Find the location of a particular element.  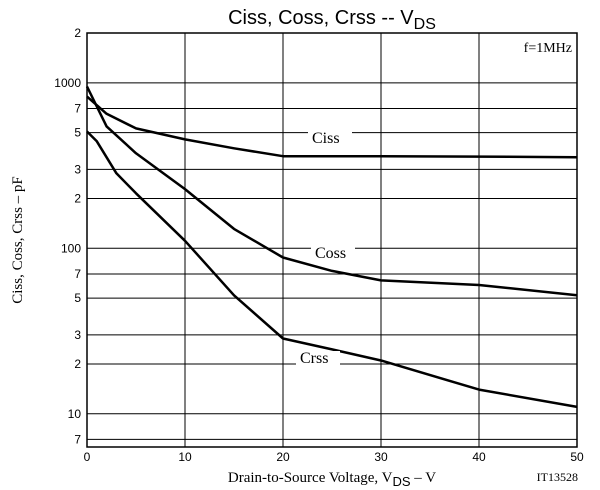

series-label: Coss is located at coordinates (330, 253).